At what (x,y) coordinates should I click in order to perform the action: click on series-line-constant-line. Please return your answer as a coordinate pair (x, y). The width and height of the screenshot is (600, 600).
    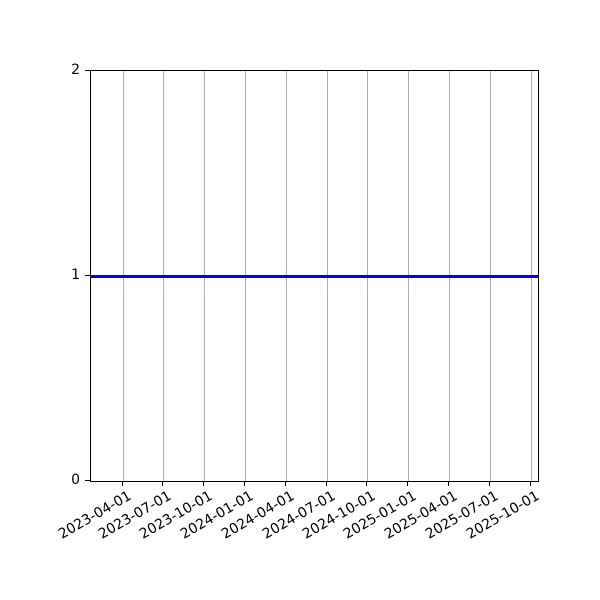
    Looking at the image, I should click on (314, 276).